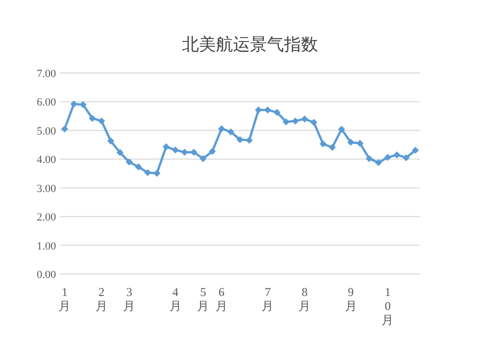  Describe the element at coordinates (46, 74) in the screenshot. I see `y-tick-label: 7.00` at that location.